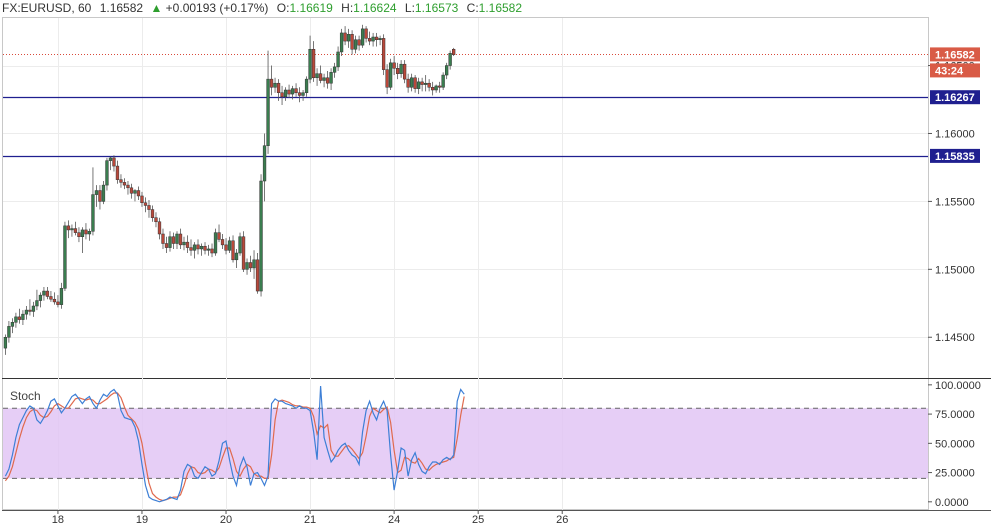 The width and height of the screenshot is (991, 531). Describe the element at coordinates (310, 518) in the screenshot. I see `time-axis: 18 19 20 21 24 25 26` at that location.